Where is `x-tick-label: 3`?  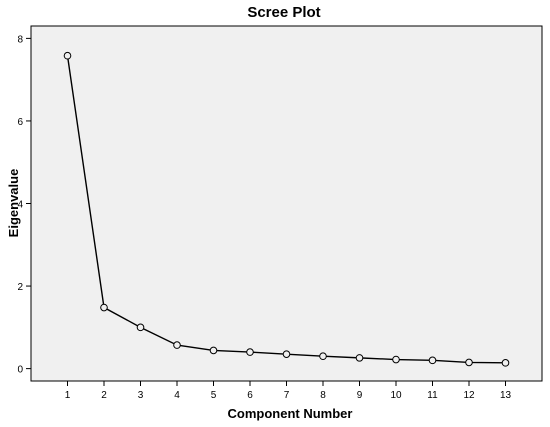
x-tick-label: 3 is located at coordinates (141, 395).